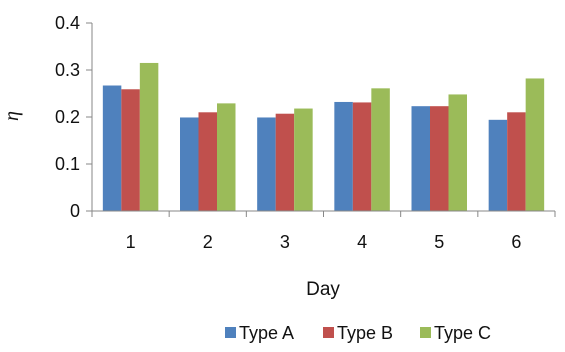 The height and width of the screenshot is (352, 565). I want to click on y-axis-title: η, so click(12, 116).